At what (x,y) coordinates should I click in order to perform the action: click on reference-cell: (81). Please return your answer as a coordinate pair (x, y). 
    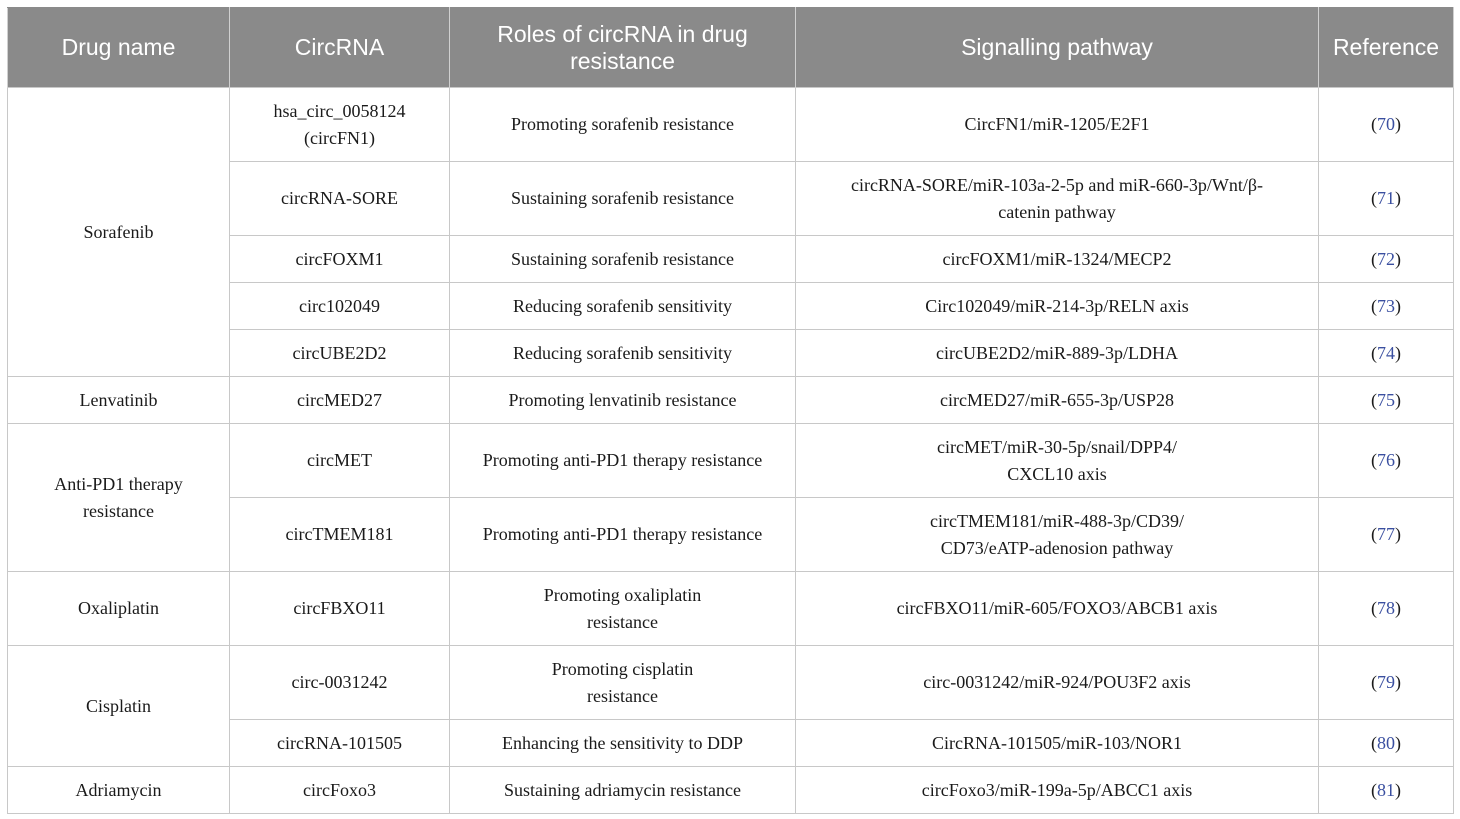
    Looking at the image, I should click on (1386, 790).